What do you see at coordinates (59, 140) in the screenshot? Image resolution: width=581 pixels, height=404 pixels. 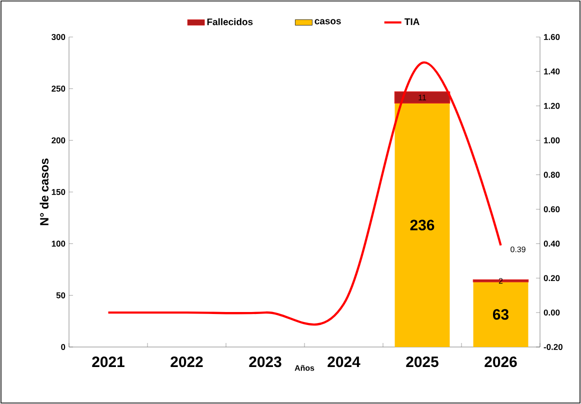 I see `y-tick-label: 200` at bounding box center [59, 140].